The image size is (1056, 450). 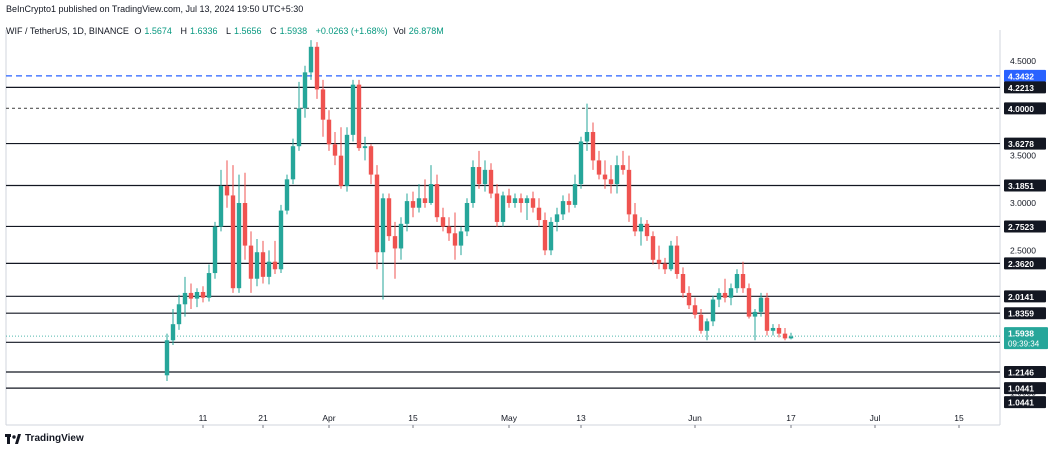 What do you see at coordinates (203, 418) in the screenshot?
I see `x-tick-label: 11` at bounding box center [203, 418].